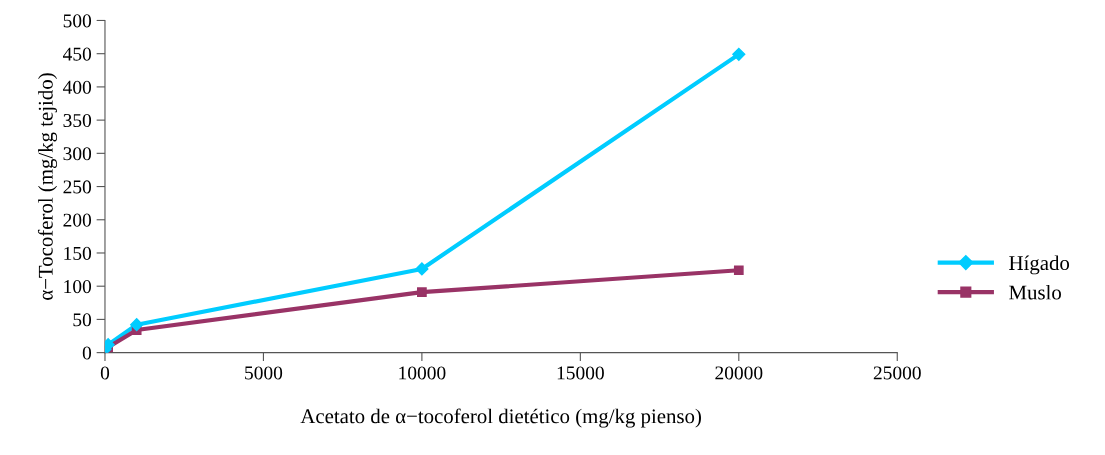 This screenshot has height=455, width=1105. Describe the element at coordinates (77, 187) in the screenshot. I see `y-tick-label: 250` at that location.